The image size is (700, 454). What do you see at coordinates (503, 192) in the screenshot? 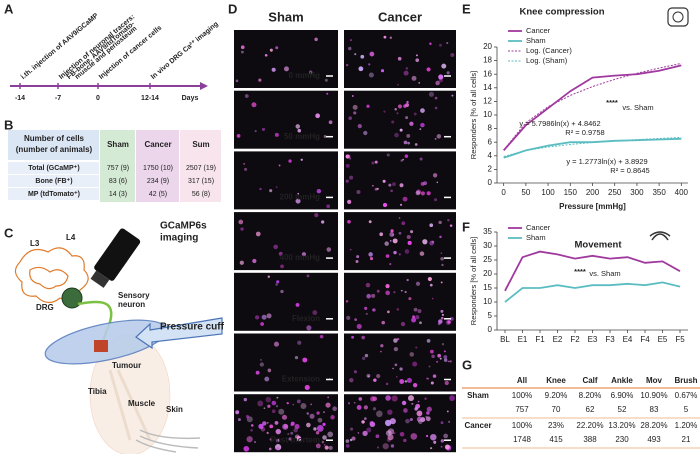
I see `x-tick-label: 0` at bounding box center [503, 192].